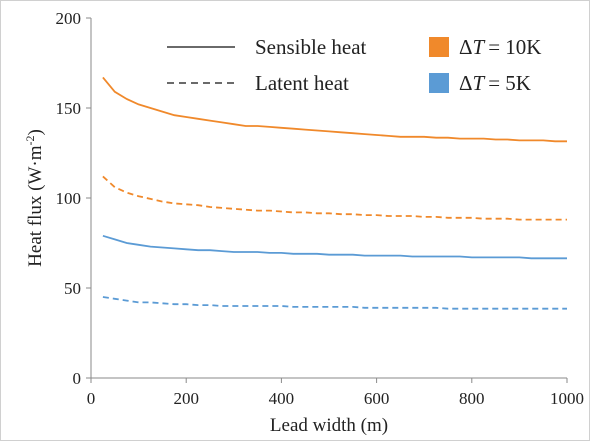 The width and height of the screenshot is (592, 444). I want to click on y-tick-label: 100, so click(69, 198).